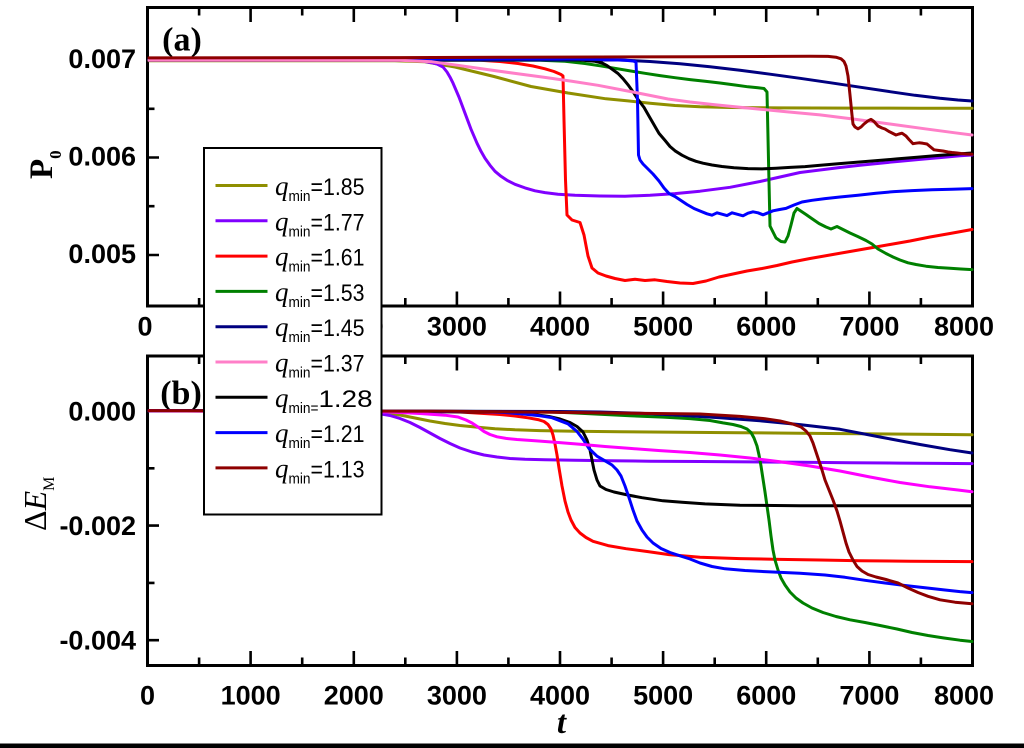 The image size is (1024, 748). Describe the element at coordinates (97, 526) in the screenshot. I see `svg-text: -0.002` at that location.